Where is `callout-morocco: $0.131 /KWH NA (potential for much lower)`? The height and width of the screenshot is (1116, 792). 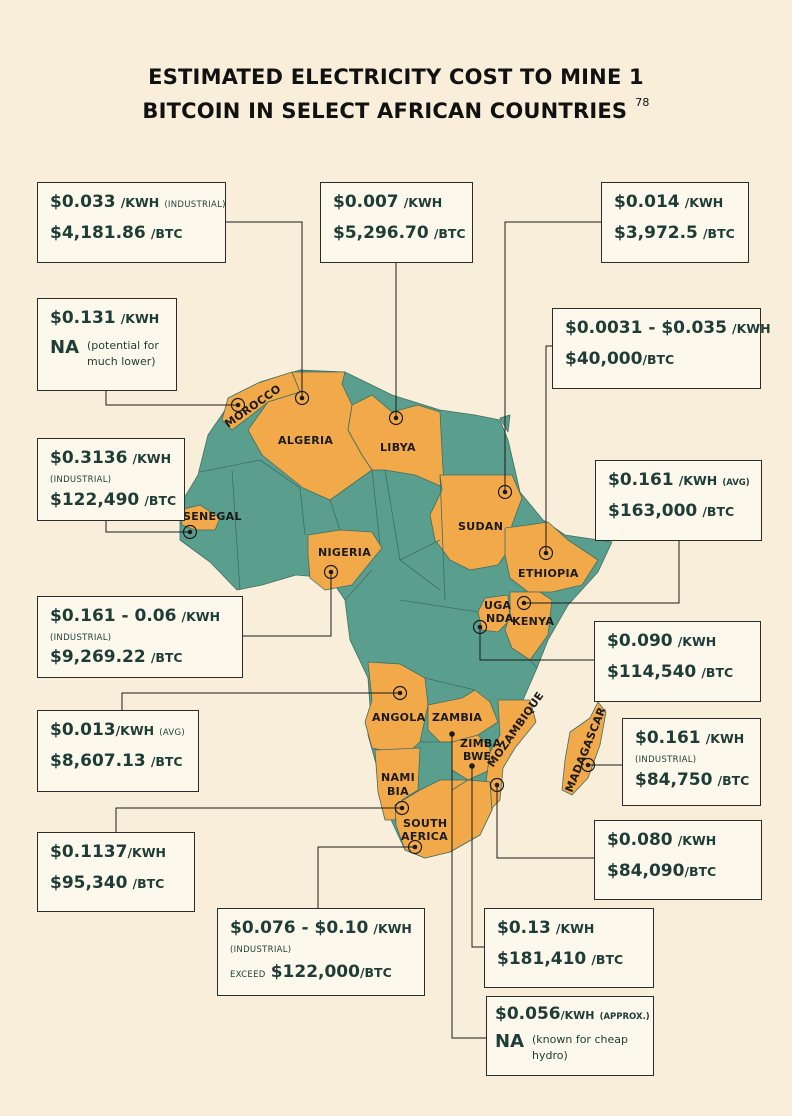
callout-morocco: $0.131 /KWH NA (potential for much lower) is located at coordinates (107, 344).